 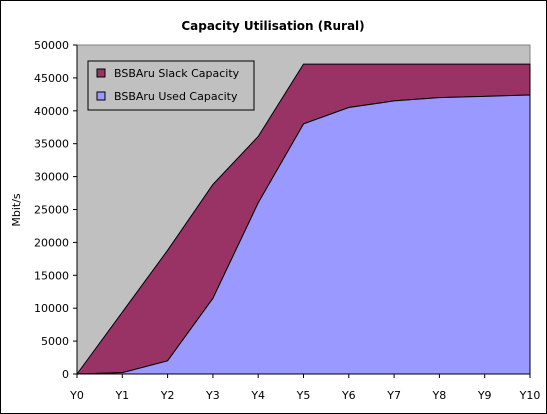 What do you see at coordinates (393, 395) in the screenshot?
I see `x-tick-label: Y7` at bounding box center [393, 395].